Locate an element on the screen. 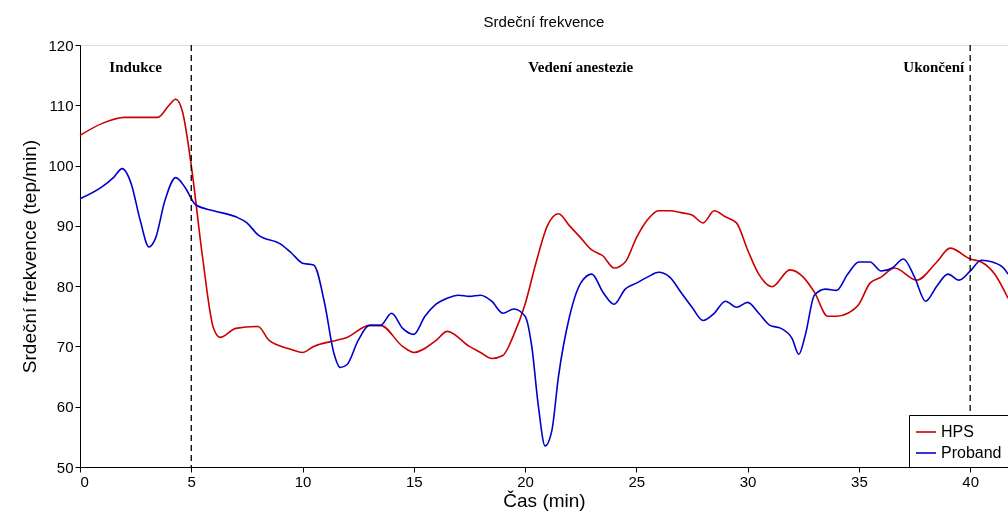  legend-label: Proband is located at coordinates (971, 452).